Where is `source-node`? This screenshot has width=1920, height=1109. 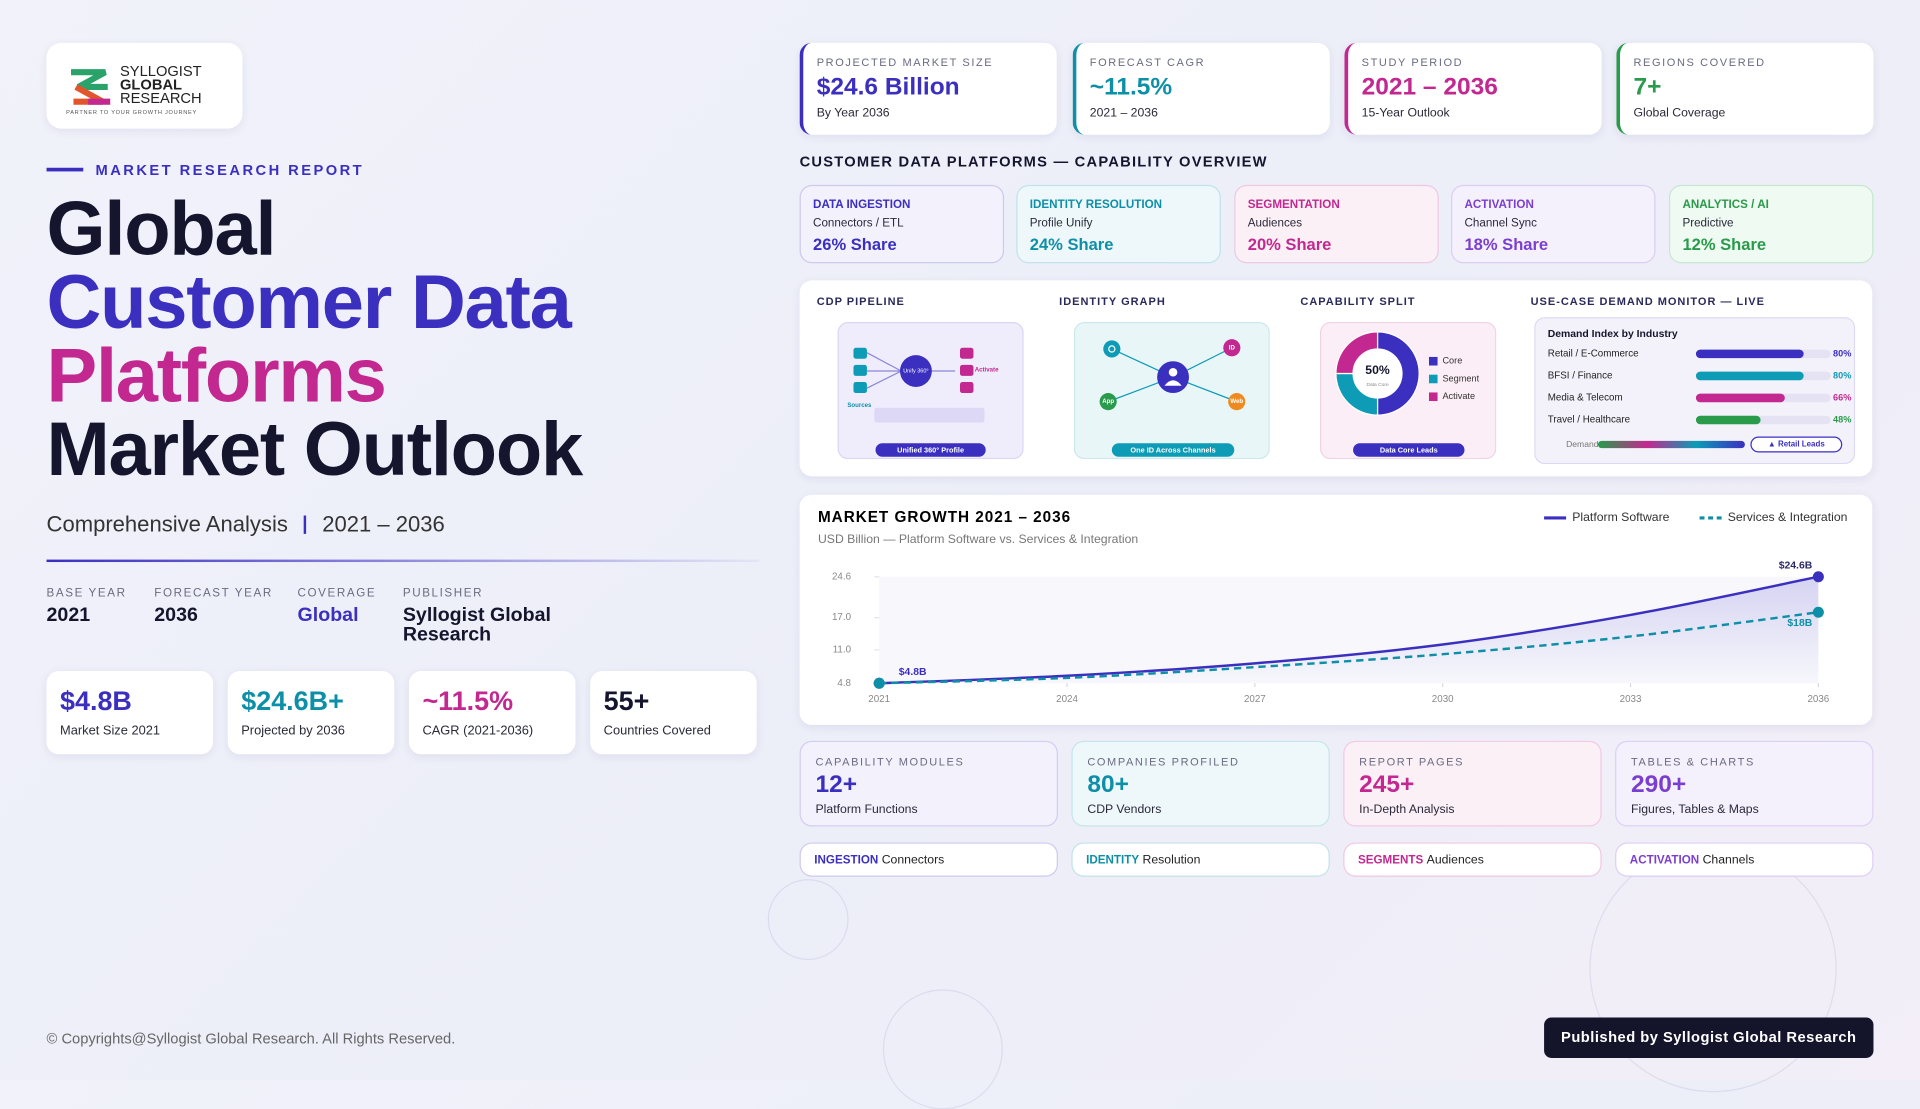
source-node is located at coordinates (860, 353).